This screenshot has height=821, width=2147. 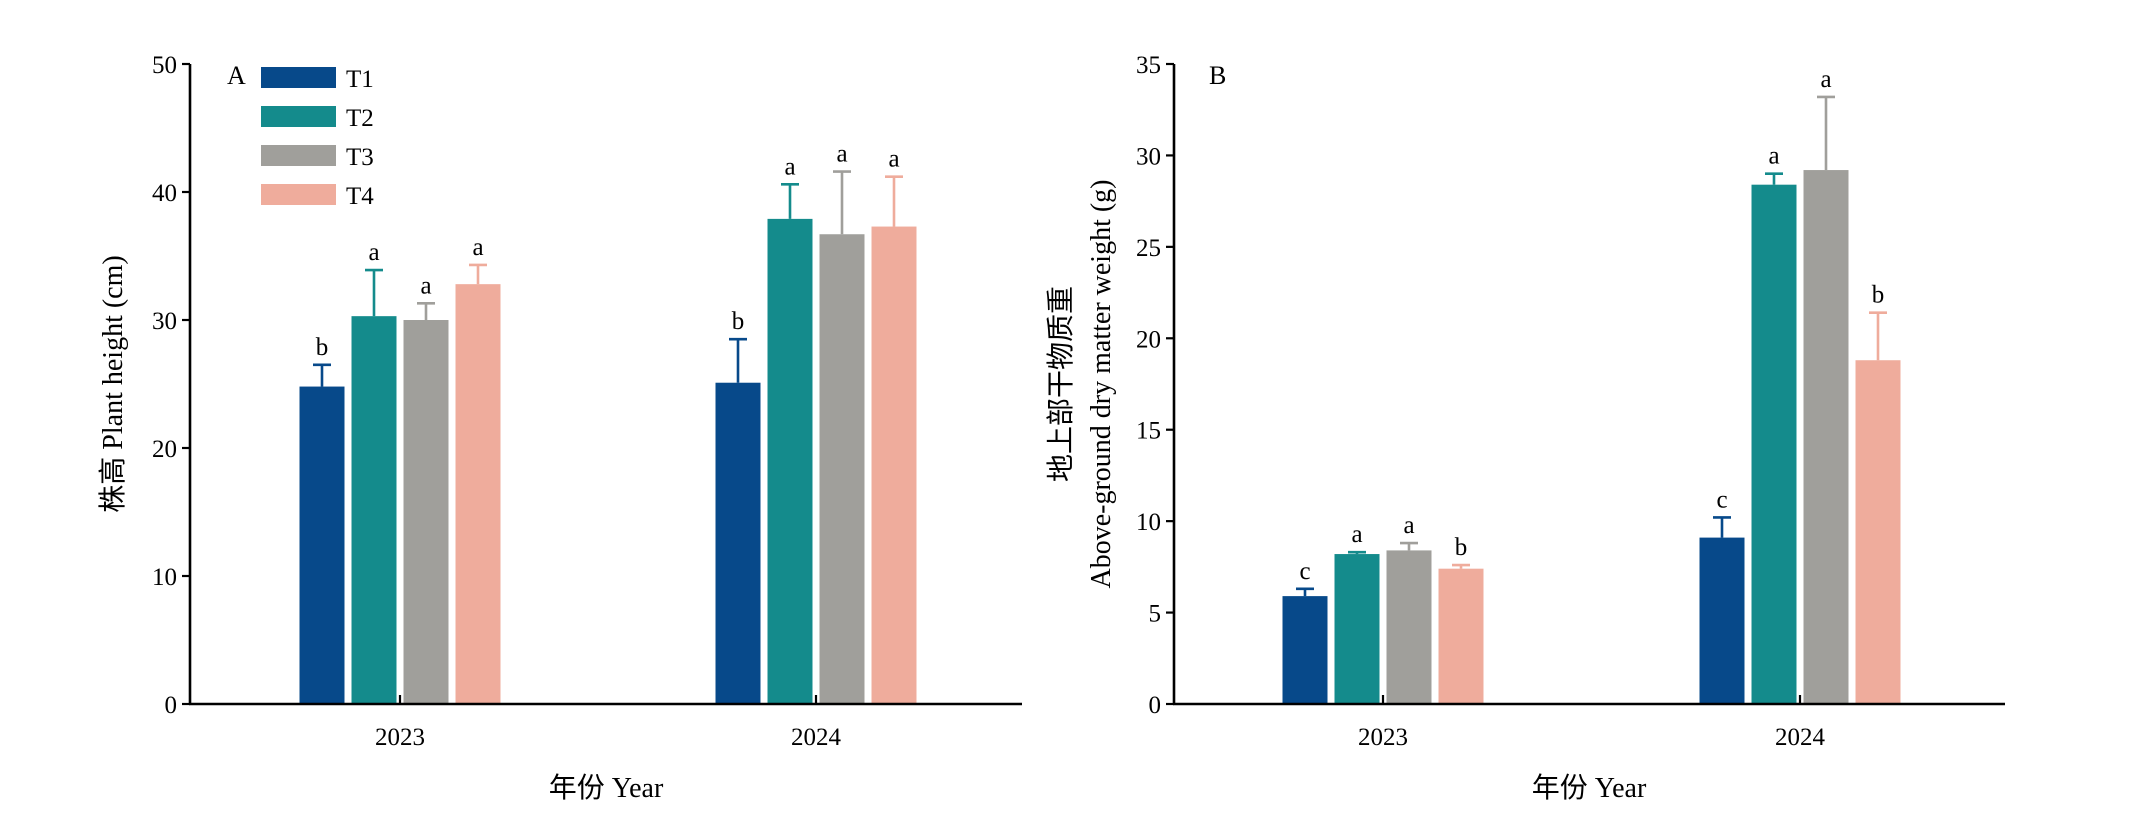 What do you see at coordinates (738, 543) in the screenshot?
I see `panel-a-bar-t1-2024` at bounding box center [738, 543].